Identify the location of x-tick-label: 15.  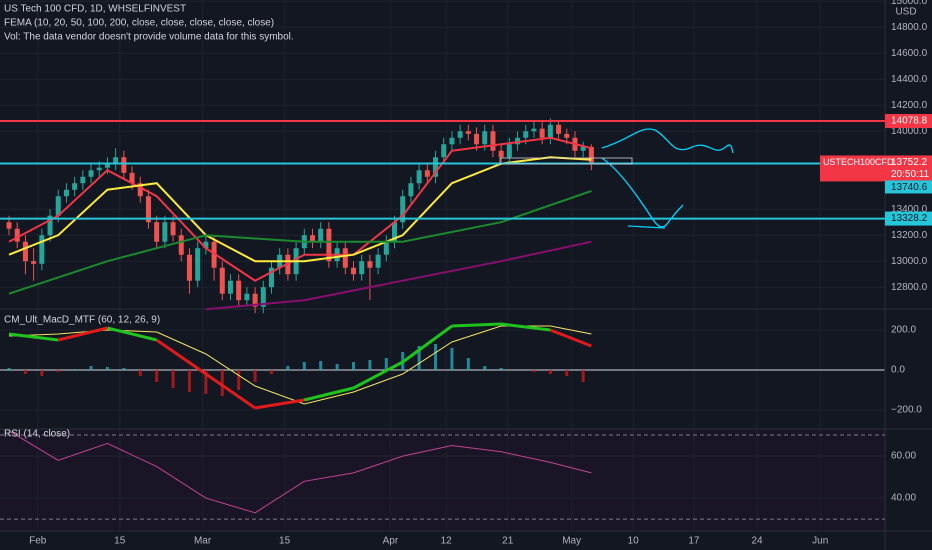
(120, 541).